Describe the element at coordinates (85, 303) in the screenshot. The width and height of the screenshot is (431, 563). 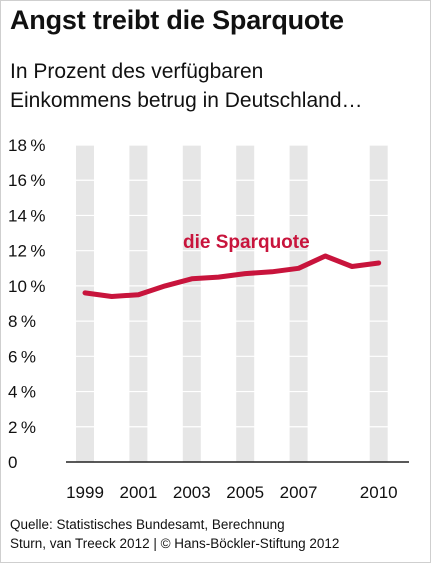
I see `year-band-1999` at that location.